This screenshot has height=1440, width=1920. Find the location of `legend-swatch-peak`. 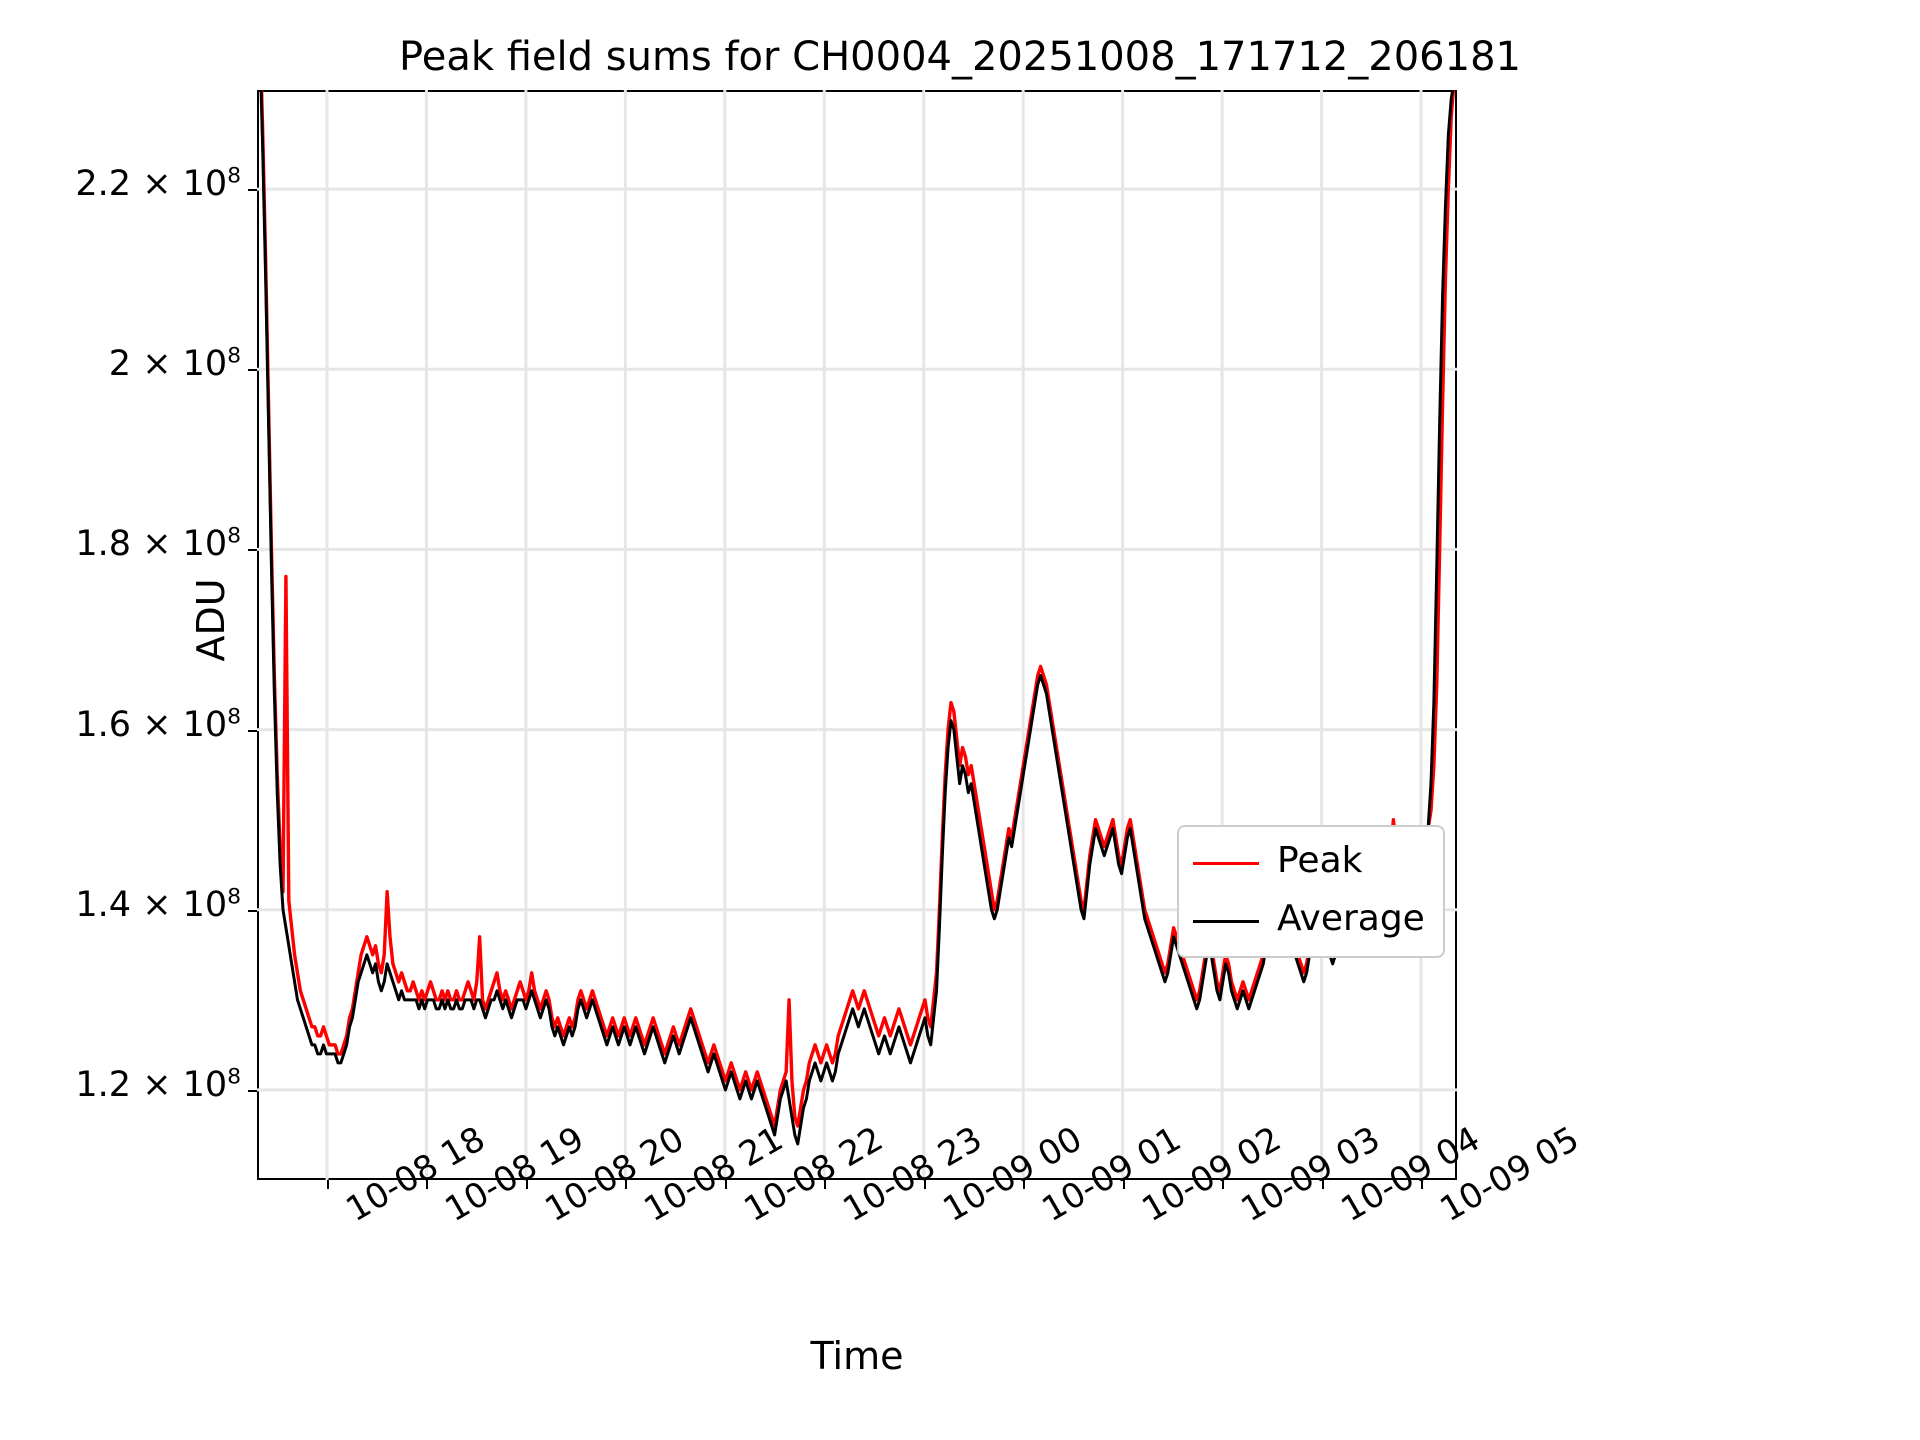

legend-swatch-peak is located at coordinates (1226, 863).